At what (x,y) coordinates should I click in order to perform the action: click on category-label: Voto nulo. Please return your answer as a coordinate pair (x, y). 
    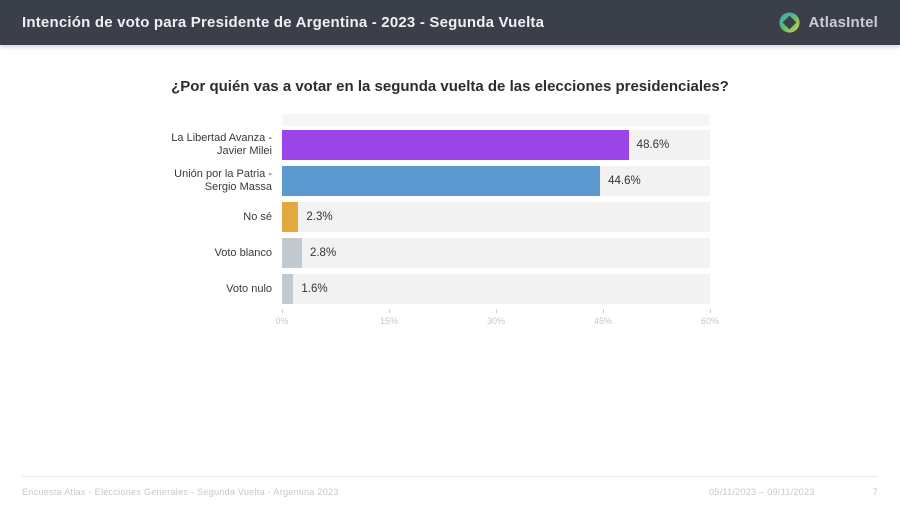
    Looking at the image, I should click on (249, 288).